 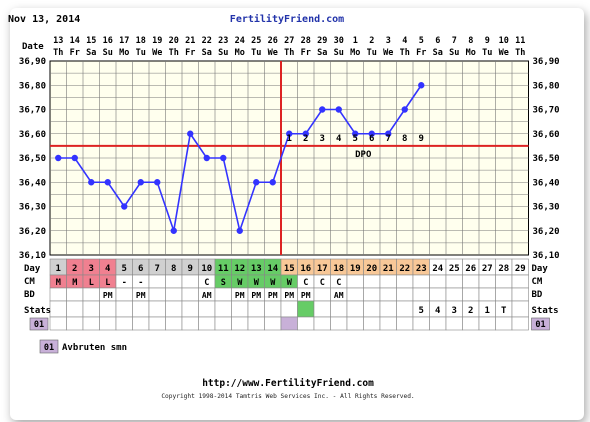 I want to click on date-label: 17, so click(x=124, y=41).